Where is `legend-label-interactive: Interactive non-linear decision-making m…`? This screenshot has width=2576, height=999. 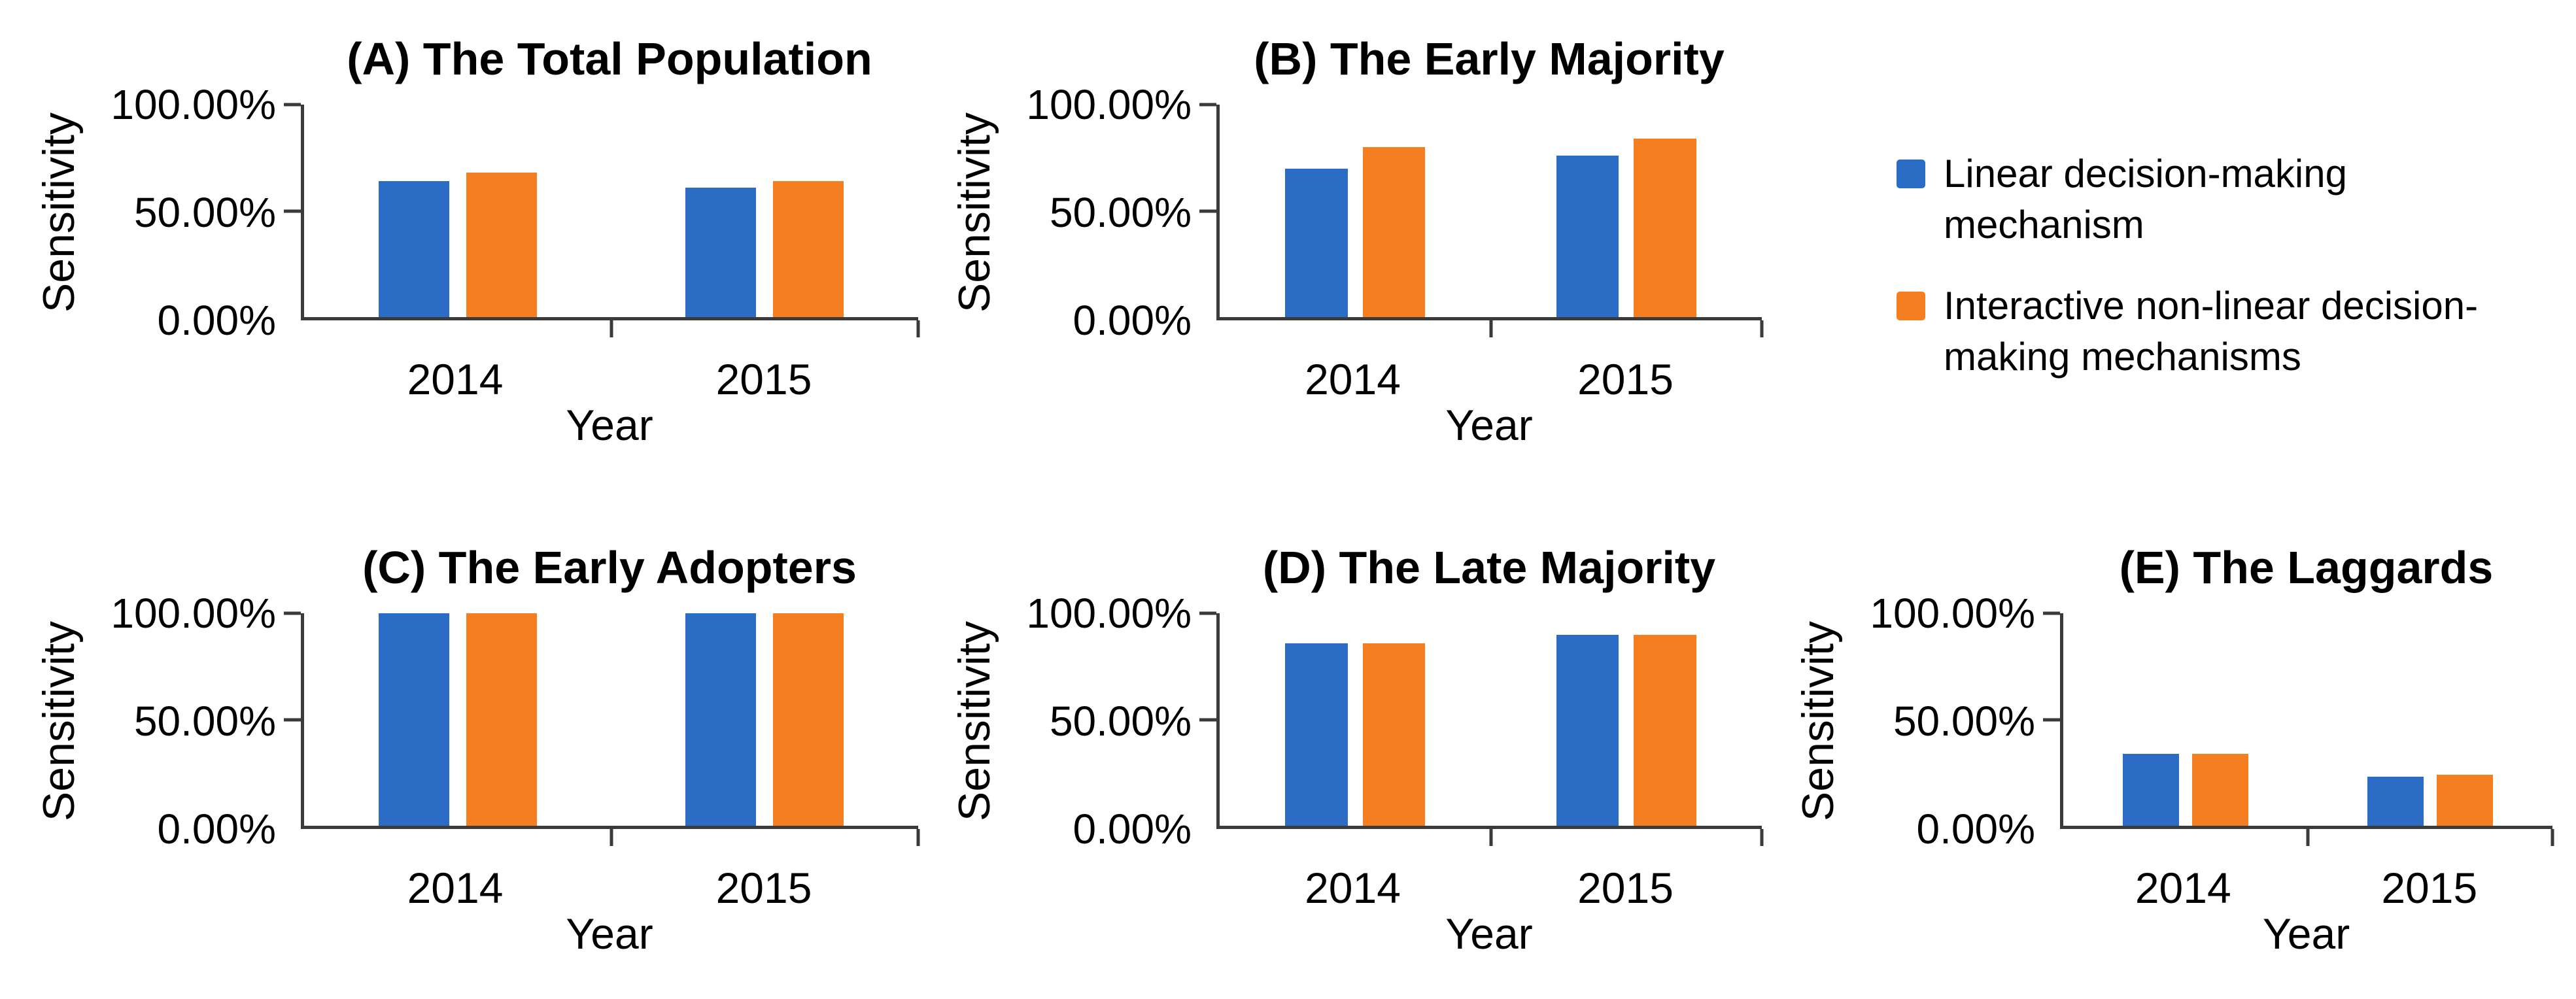
legend-label-interactive: Interactive non-linear decision-making m… is located at coordinates (2212, 331).